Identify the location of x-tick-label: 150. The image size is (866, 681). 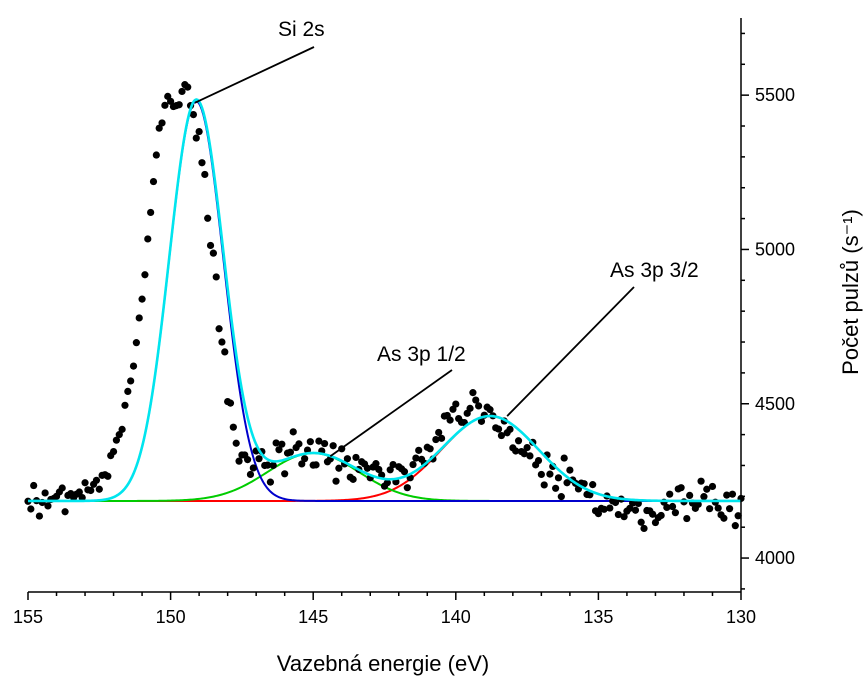
(171, 617).